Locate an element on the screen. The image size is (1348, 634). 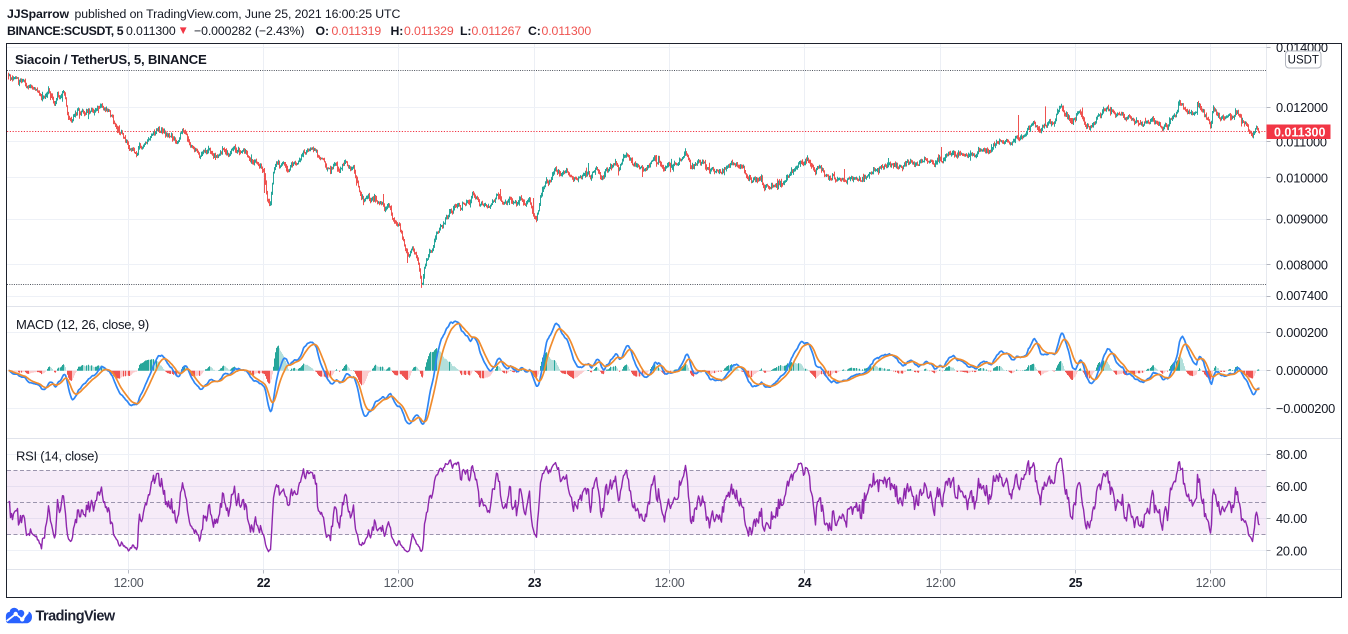
svg-text: 23 is located at coordinates (535, 583).